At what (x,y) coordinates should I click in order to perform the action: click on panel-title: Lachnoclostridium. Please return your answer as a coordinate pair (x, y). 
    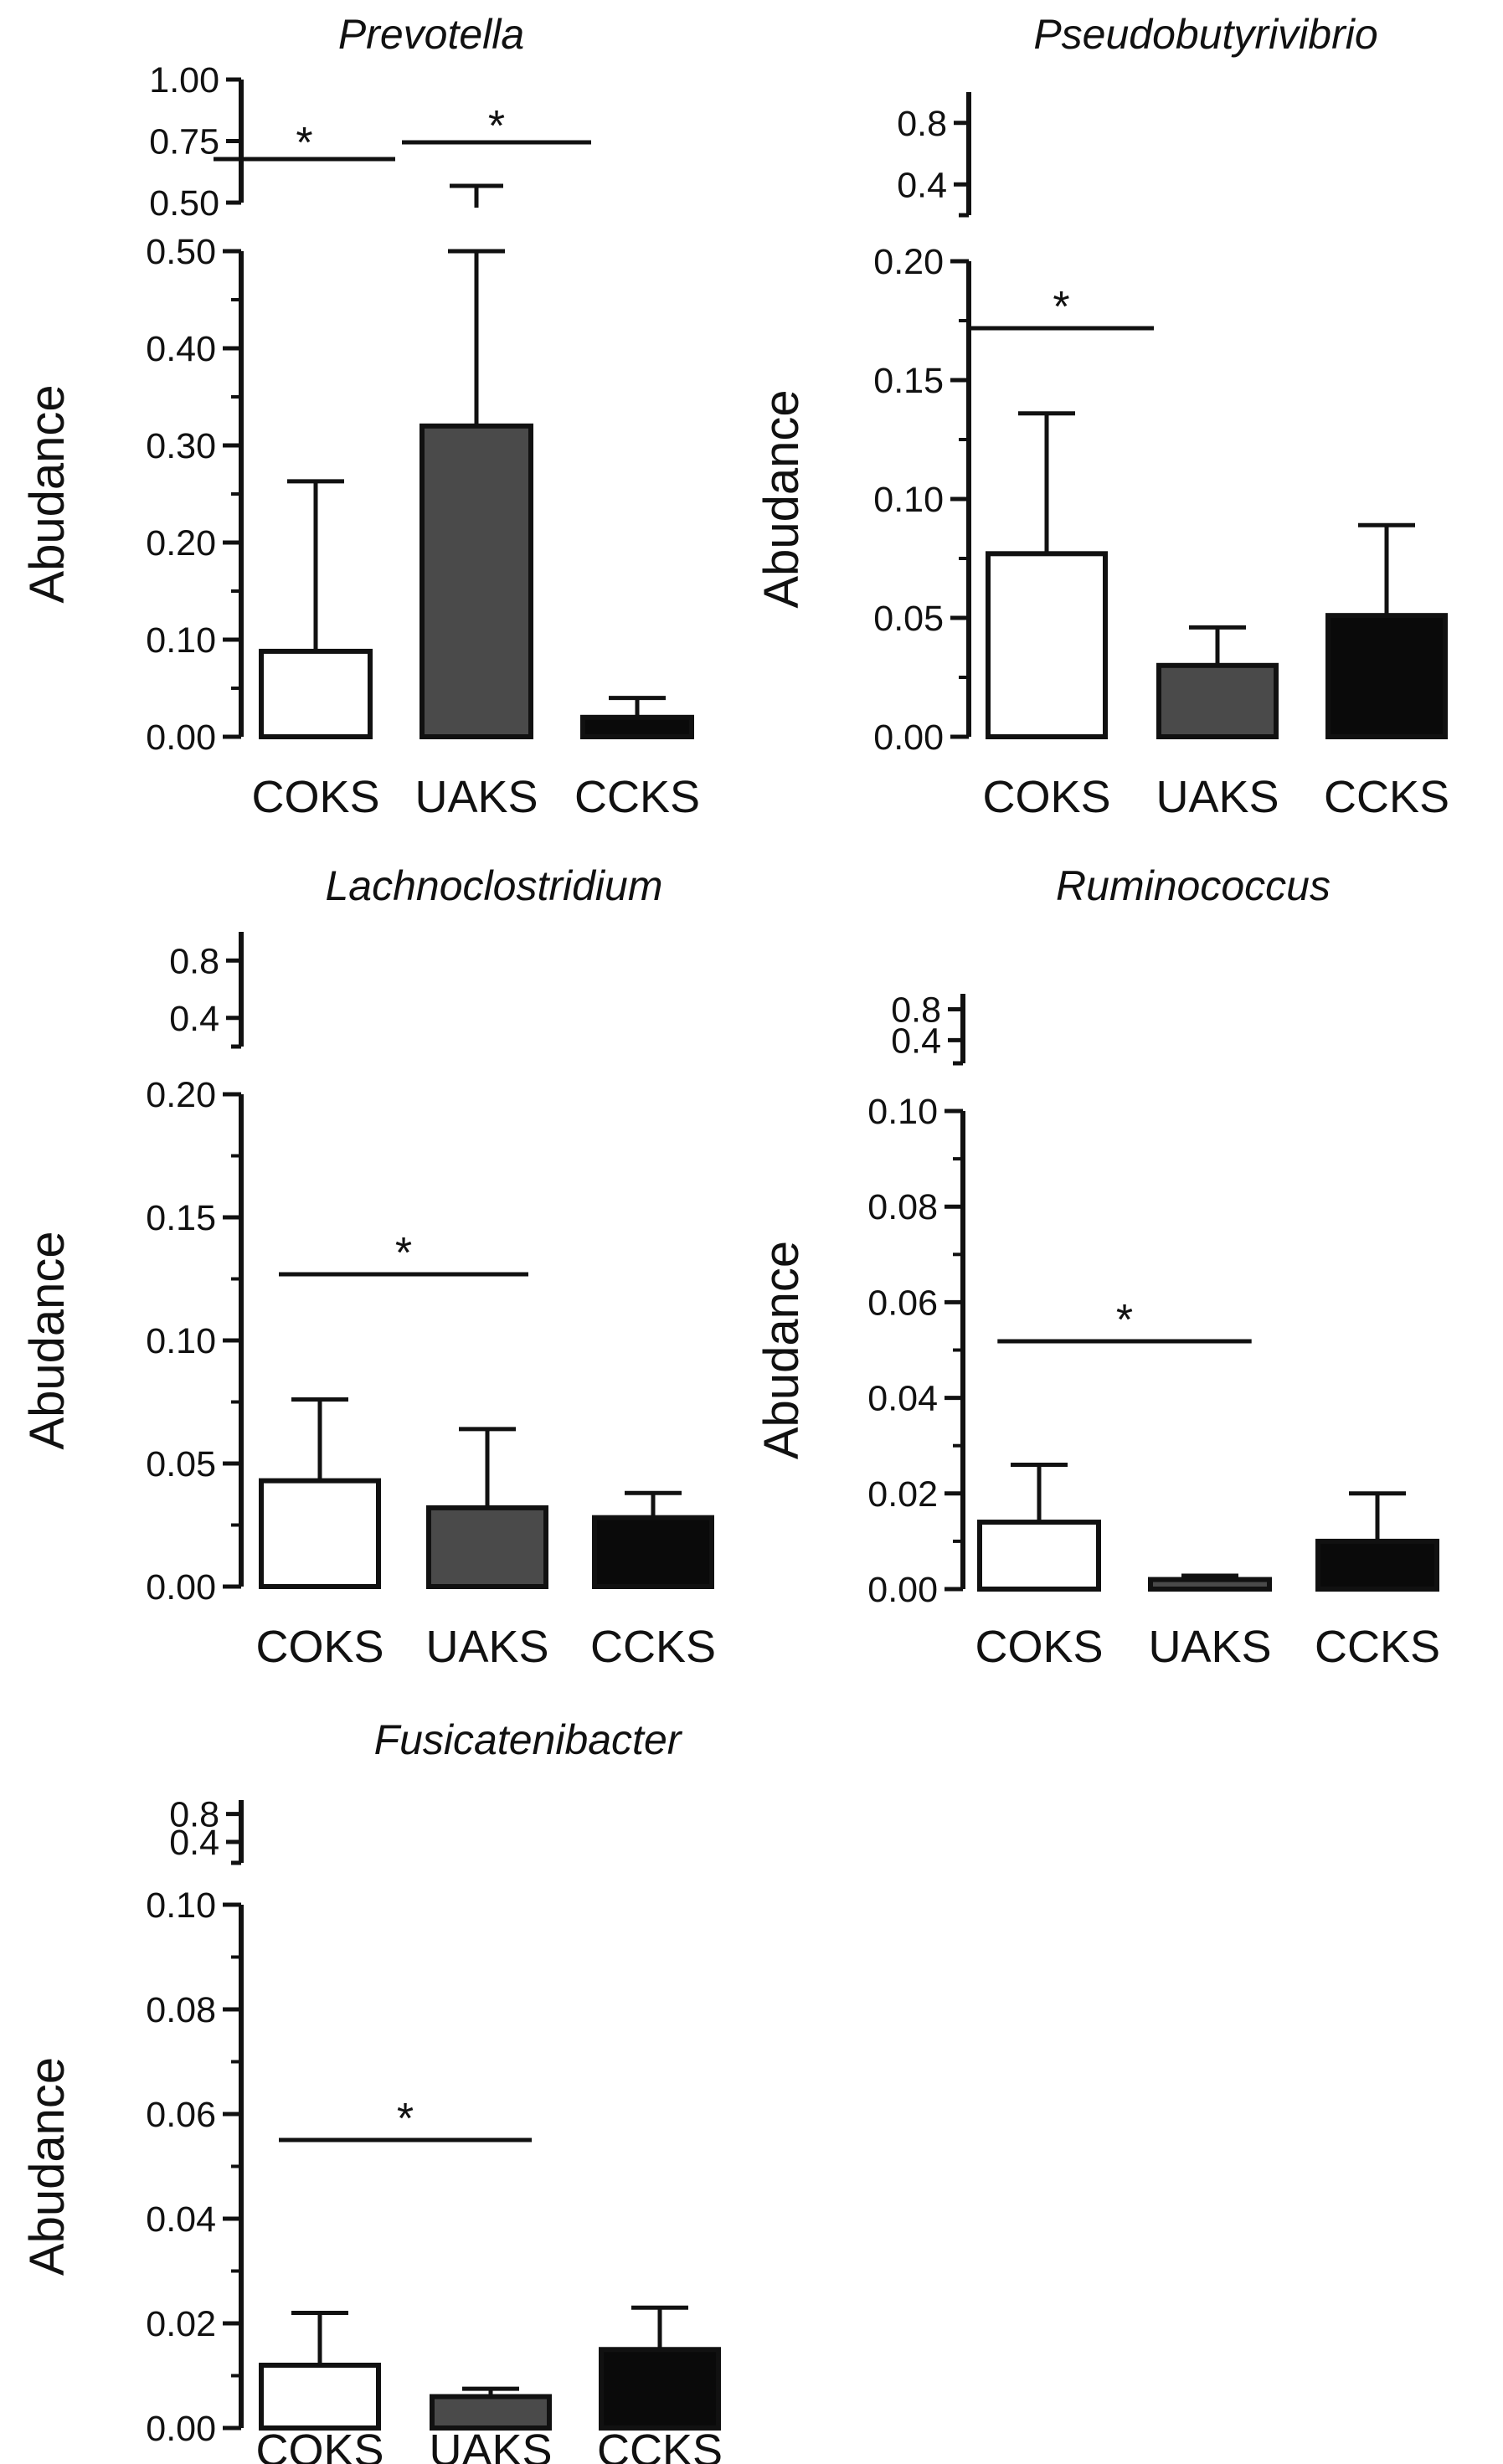
    Looking at the image, I should click on (494, 885).